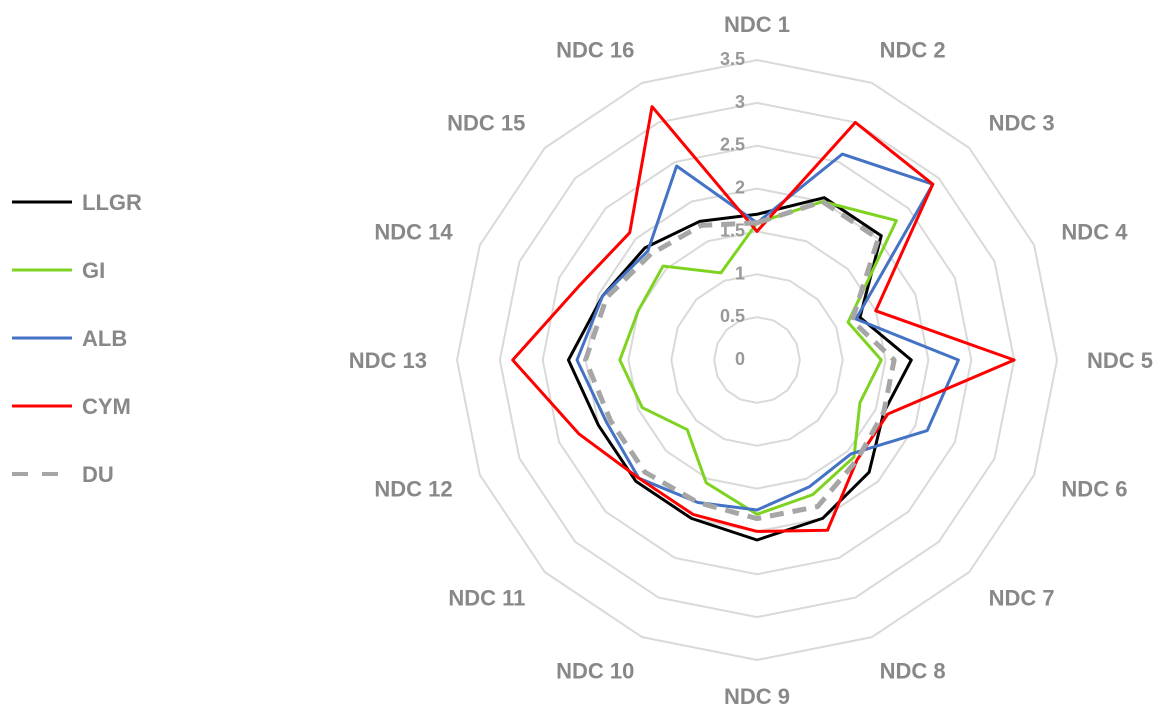 The height and width of the screenshot is (706, 1156). What do you see at coordinates (77, 338) in the screenshot?
I see `legend: LLGR GI ALB CYM DU` at bounding box center [77, 338].